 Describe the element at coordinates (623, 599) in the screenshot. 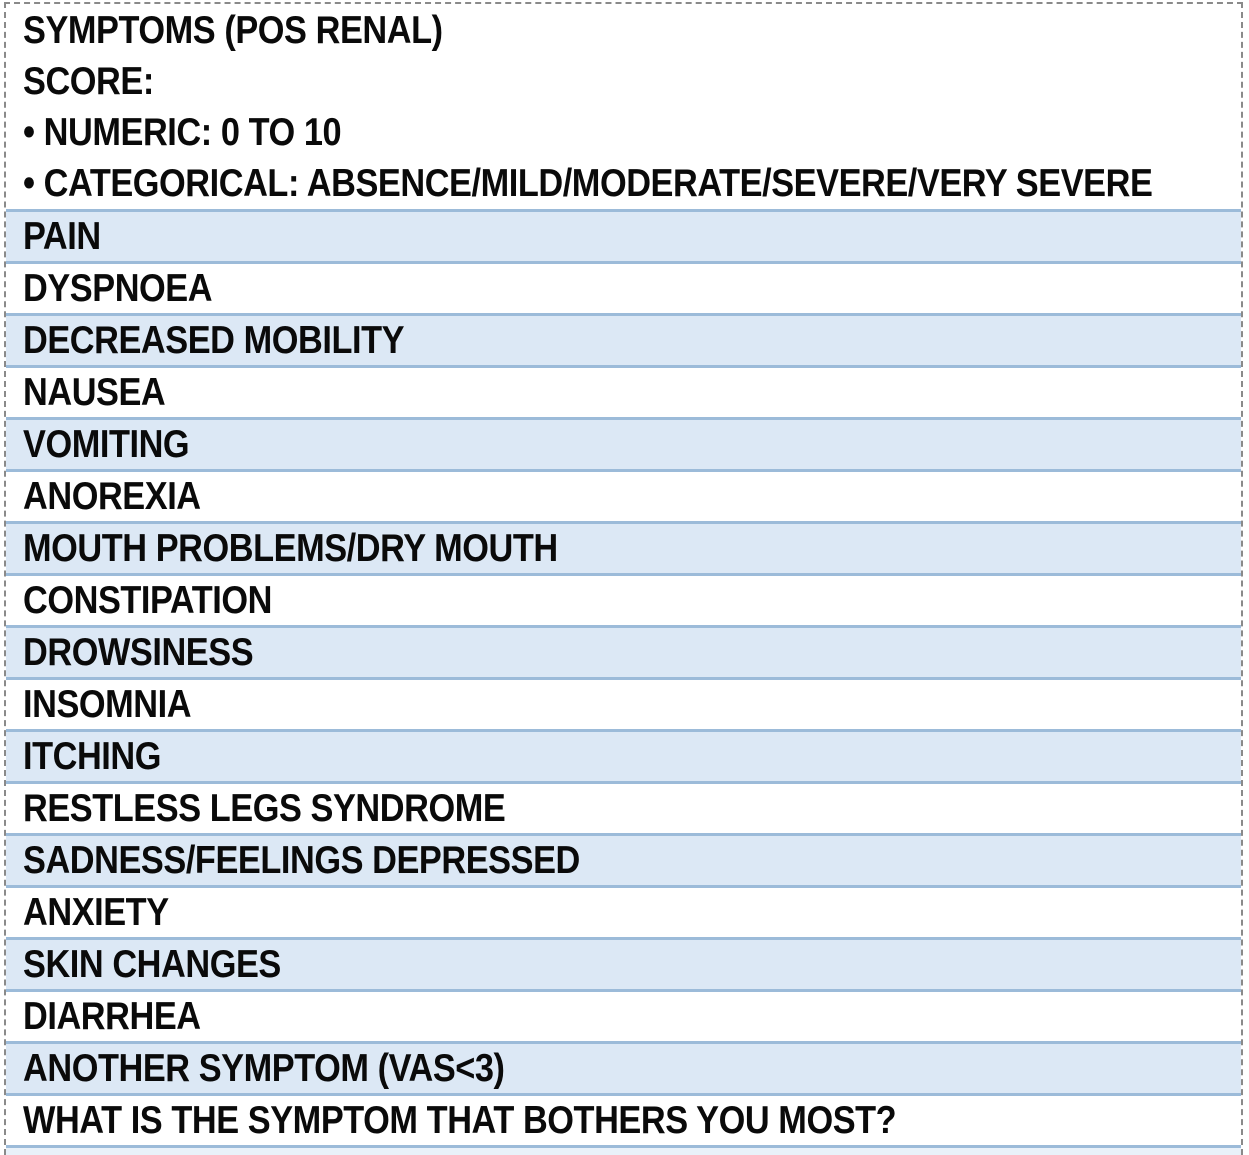

I see `table-row: CONSTIPATION` at that location.